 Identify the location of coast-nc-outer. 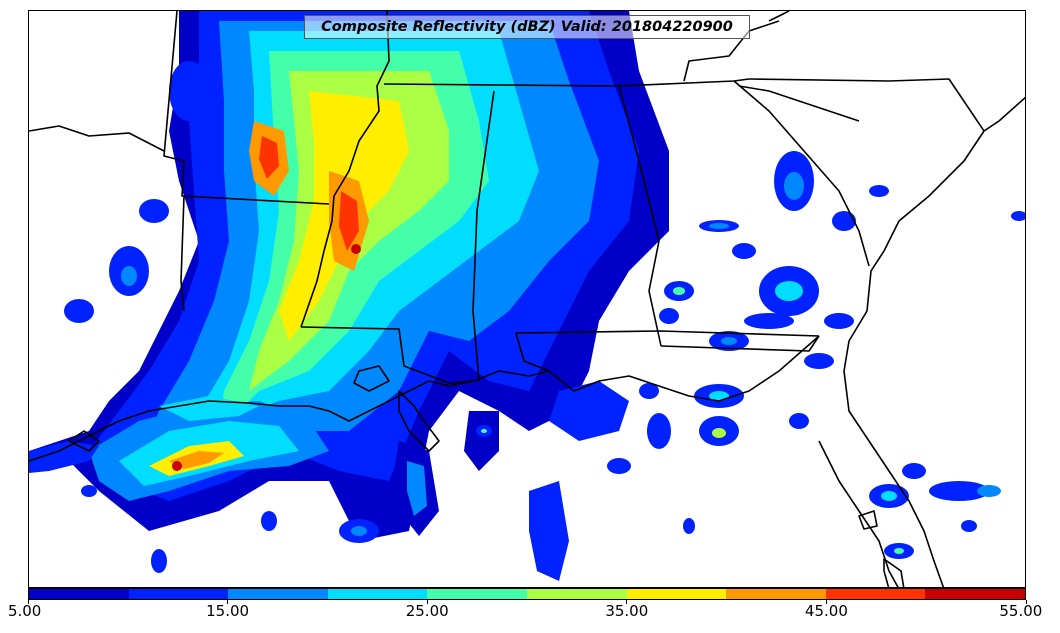
(799, 103).